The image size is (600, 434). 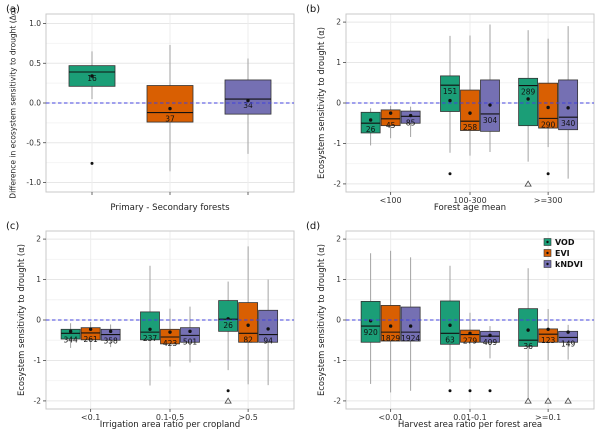 What do you see at coordinates (565, 242) in the screenshot?
I see `legend-label-VOD: VOD` at bounding box center [565, 242].